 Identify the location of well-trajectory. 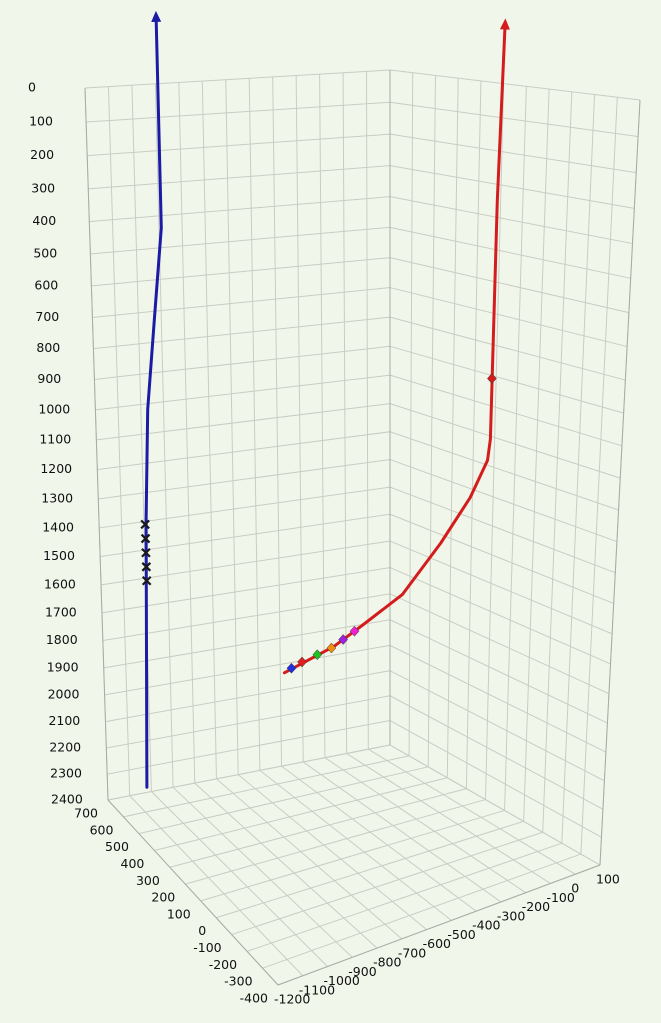
(153, 402).